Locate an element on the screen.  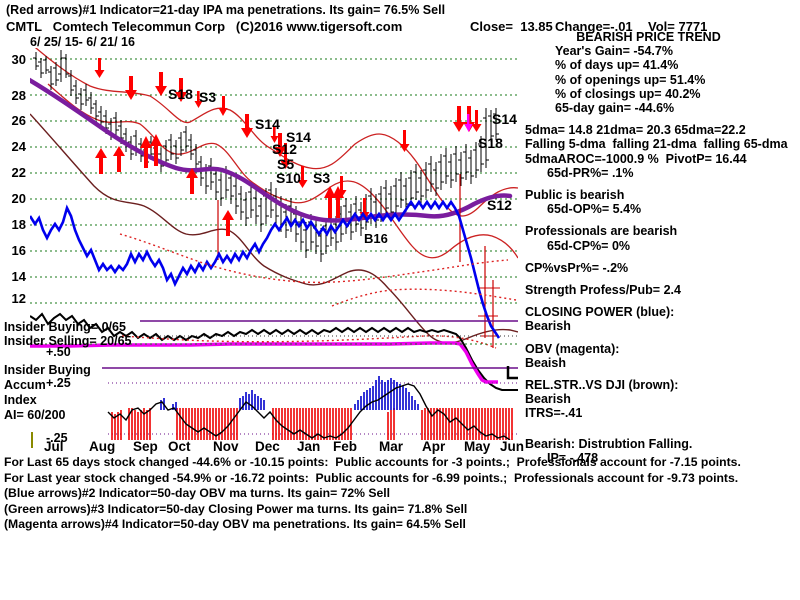
x-axis-tick-aug: Aug is located at coordinates (102, 446).